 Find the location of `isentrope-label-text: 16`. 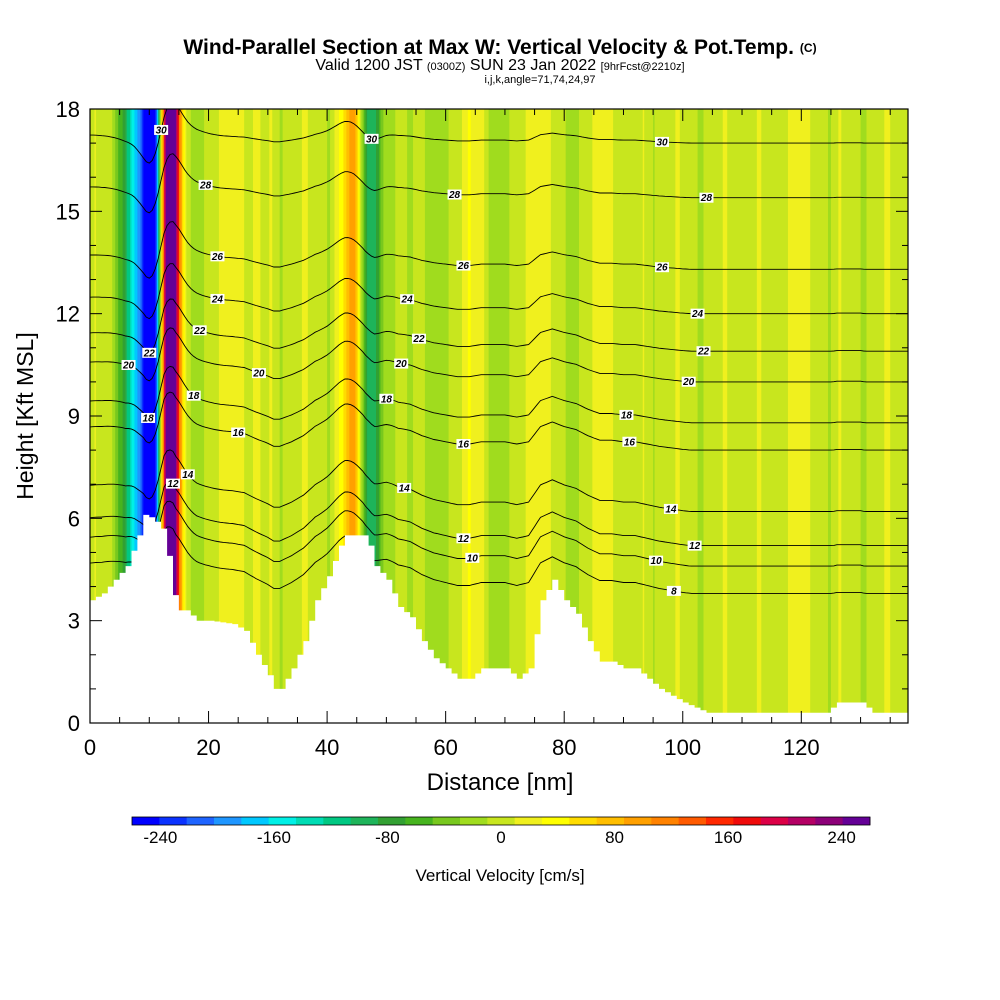

isentrope-label-text: 16 is located at coordinates (630, 442).